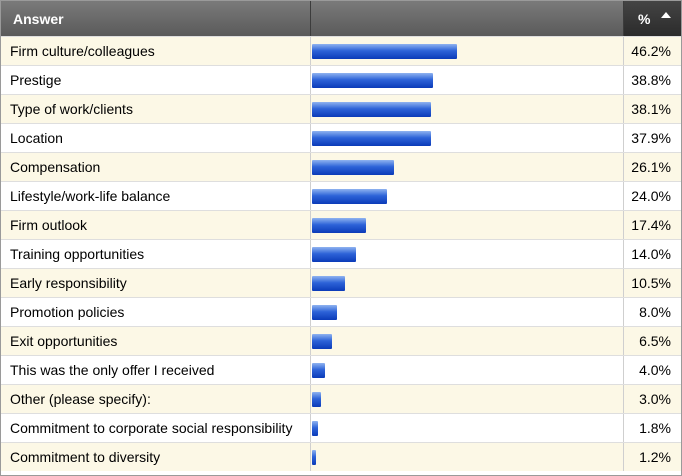 The image size is (682, 476). I want to click on answer-label: Early responsibility, so click(156, 283).